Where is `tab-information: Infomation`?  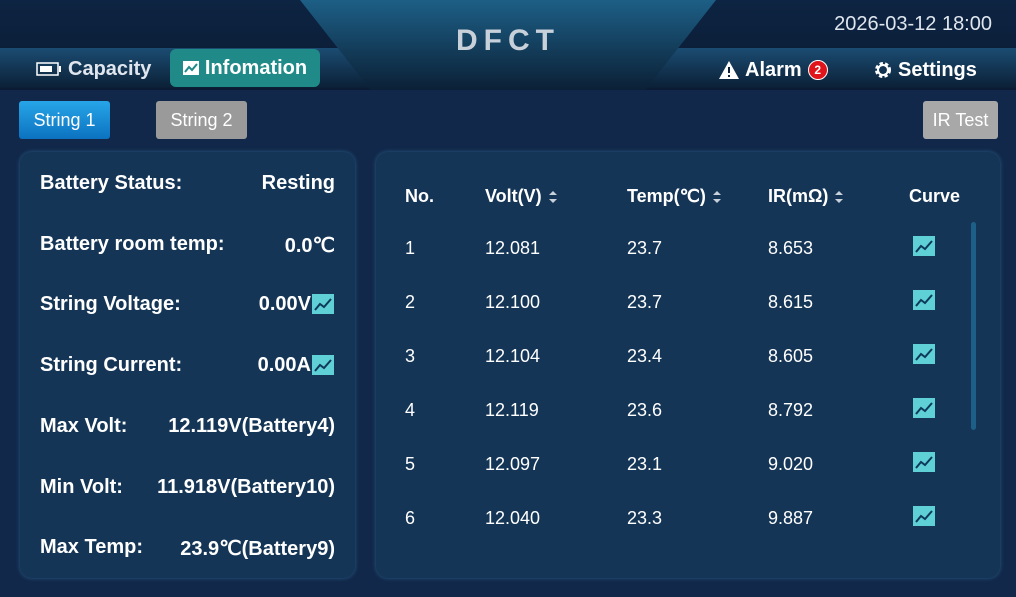 tab-information: Infomation is located at coordinates (245, 68).